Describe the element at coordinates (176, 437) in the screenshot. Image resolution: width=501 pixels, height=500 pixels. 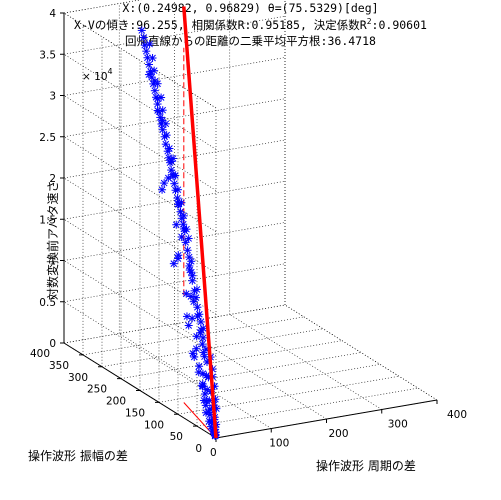
I see `y-tick-label: 50` at that location.